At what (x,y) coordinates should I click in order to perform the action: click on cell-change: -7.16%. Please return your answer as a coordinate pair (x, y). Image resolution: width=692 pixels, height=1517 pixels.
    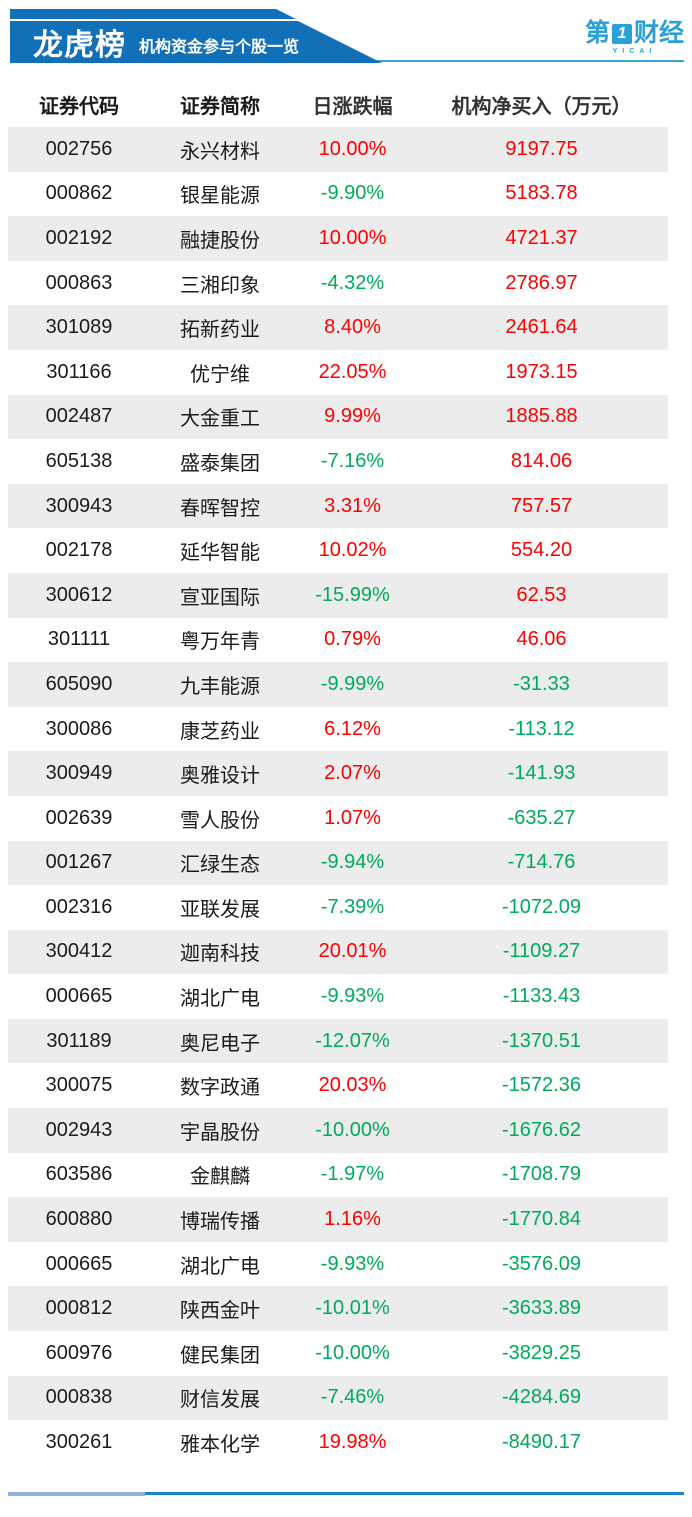
    Looking at the image, I should click on (352, 460).